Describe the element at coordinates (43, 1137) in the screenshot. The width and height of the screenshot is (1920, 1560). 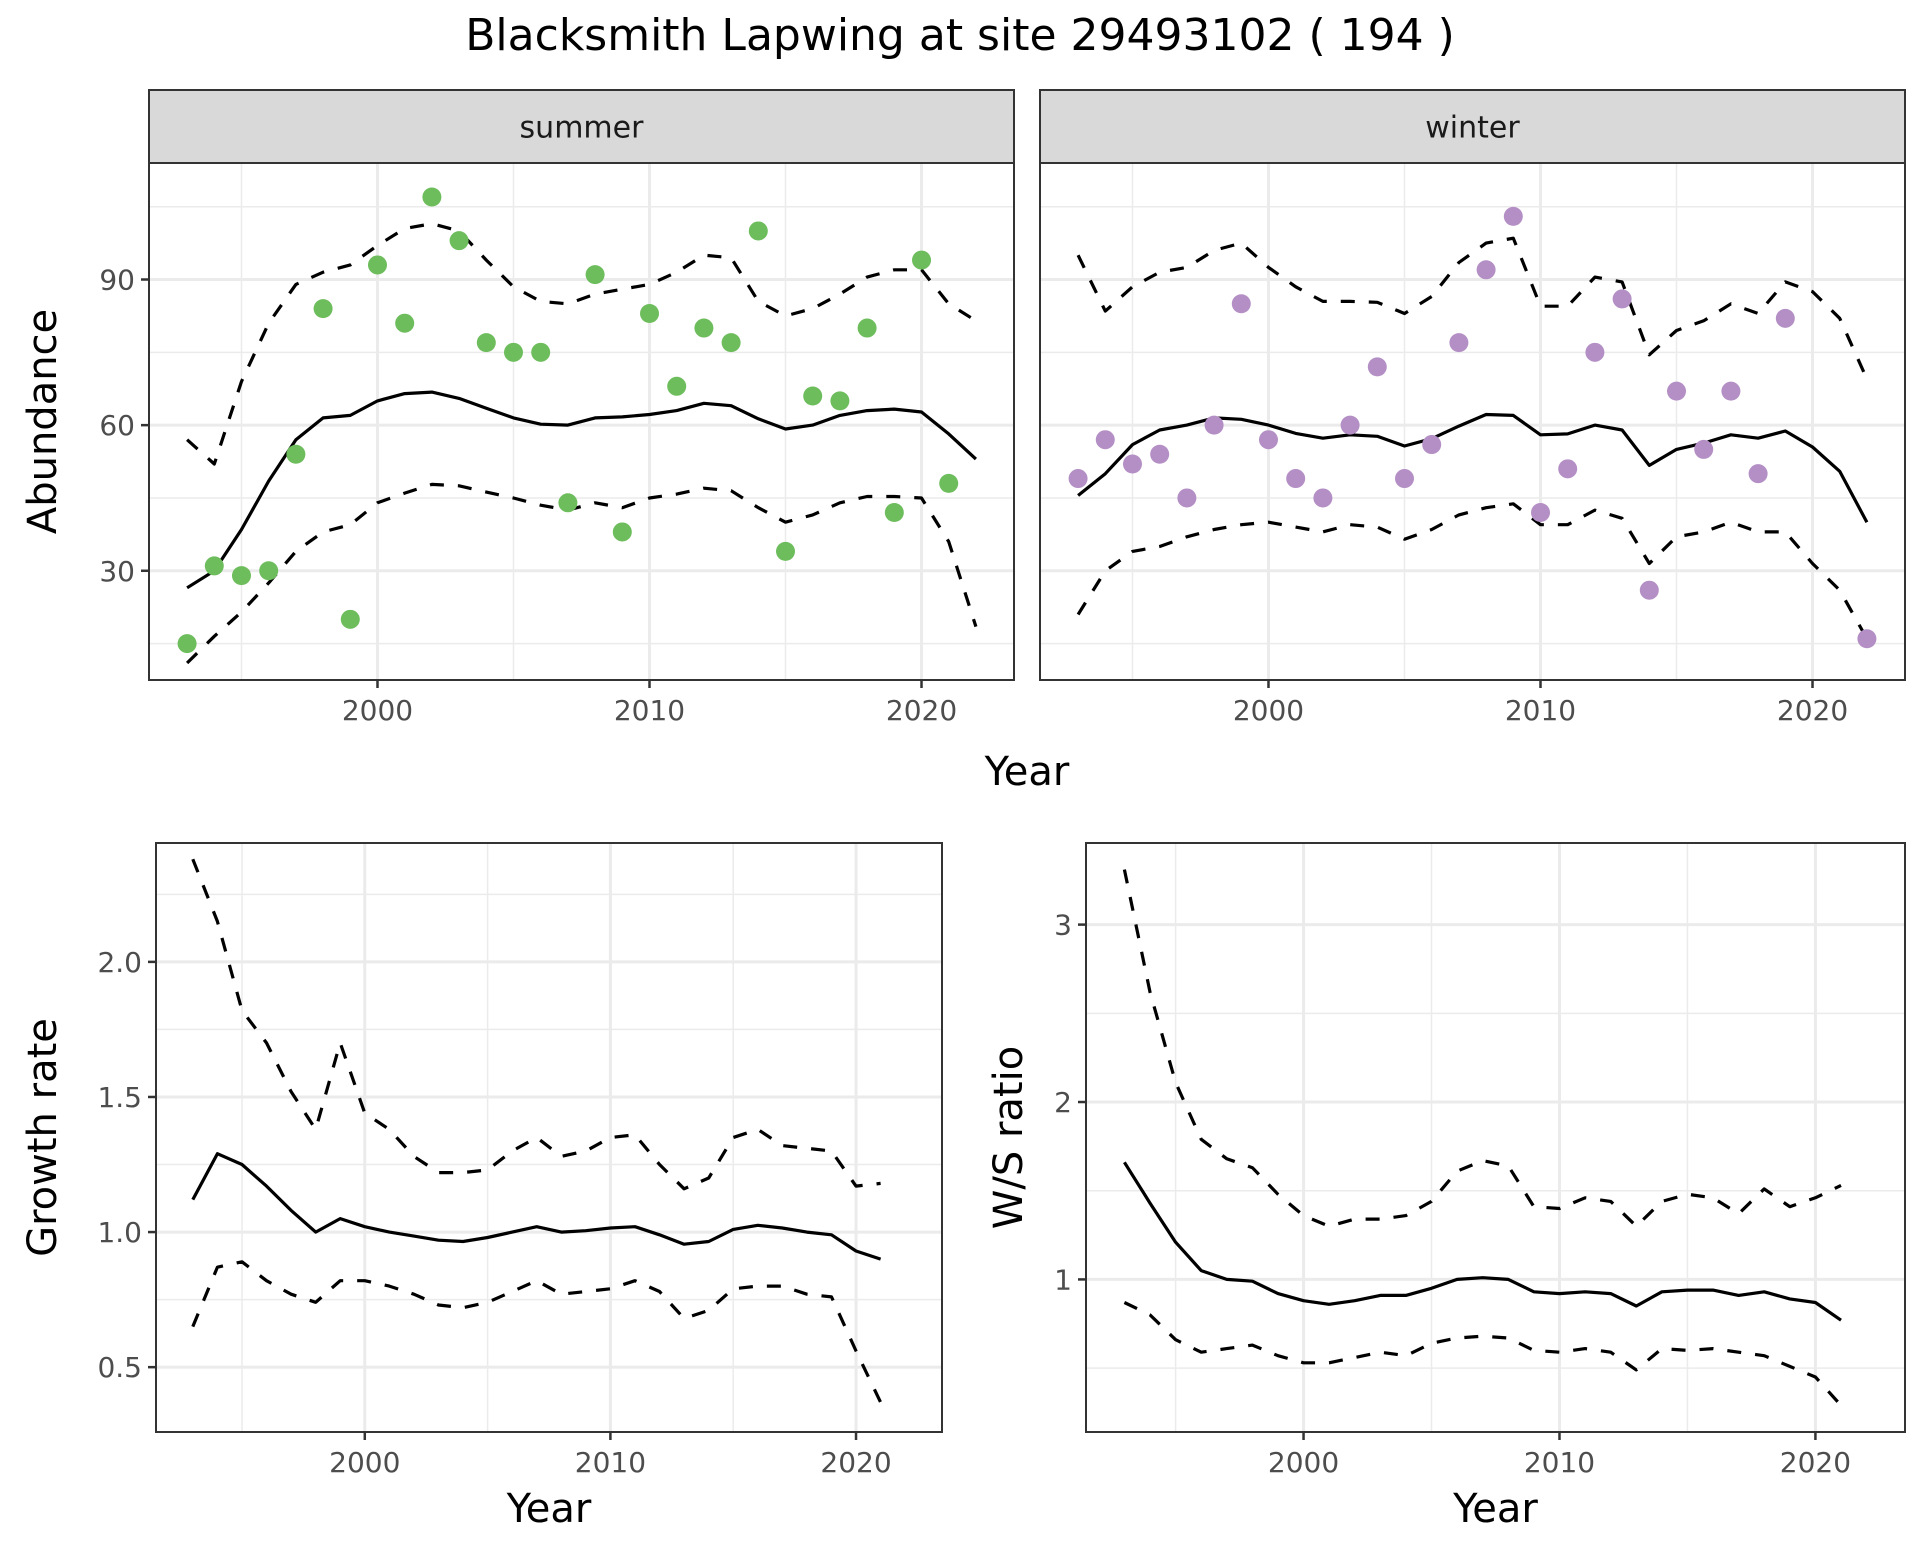
I see `y-axis-title: Growth rate` at that location.